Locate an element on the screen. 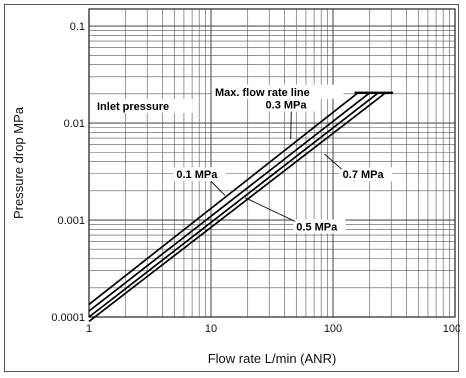  y-axis-title: Pressure drop MPa is located at coordinates (18, 162).